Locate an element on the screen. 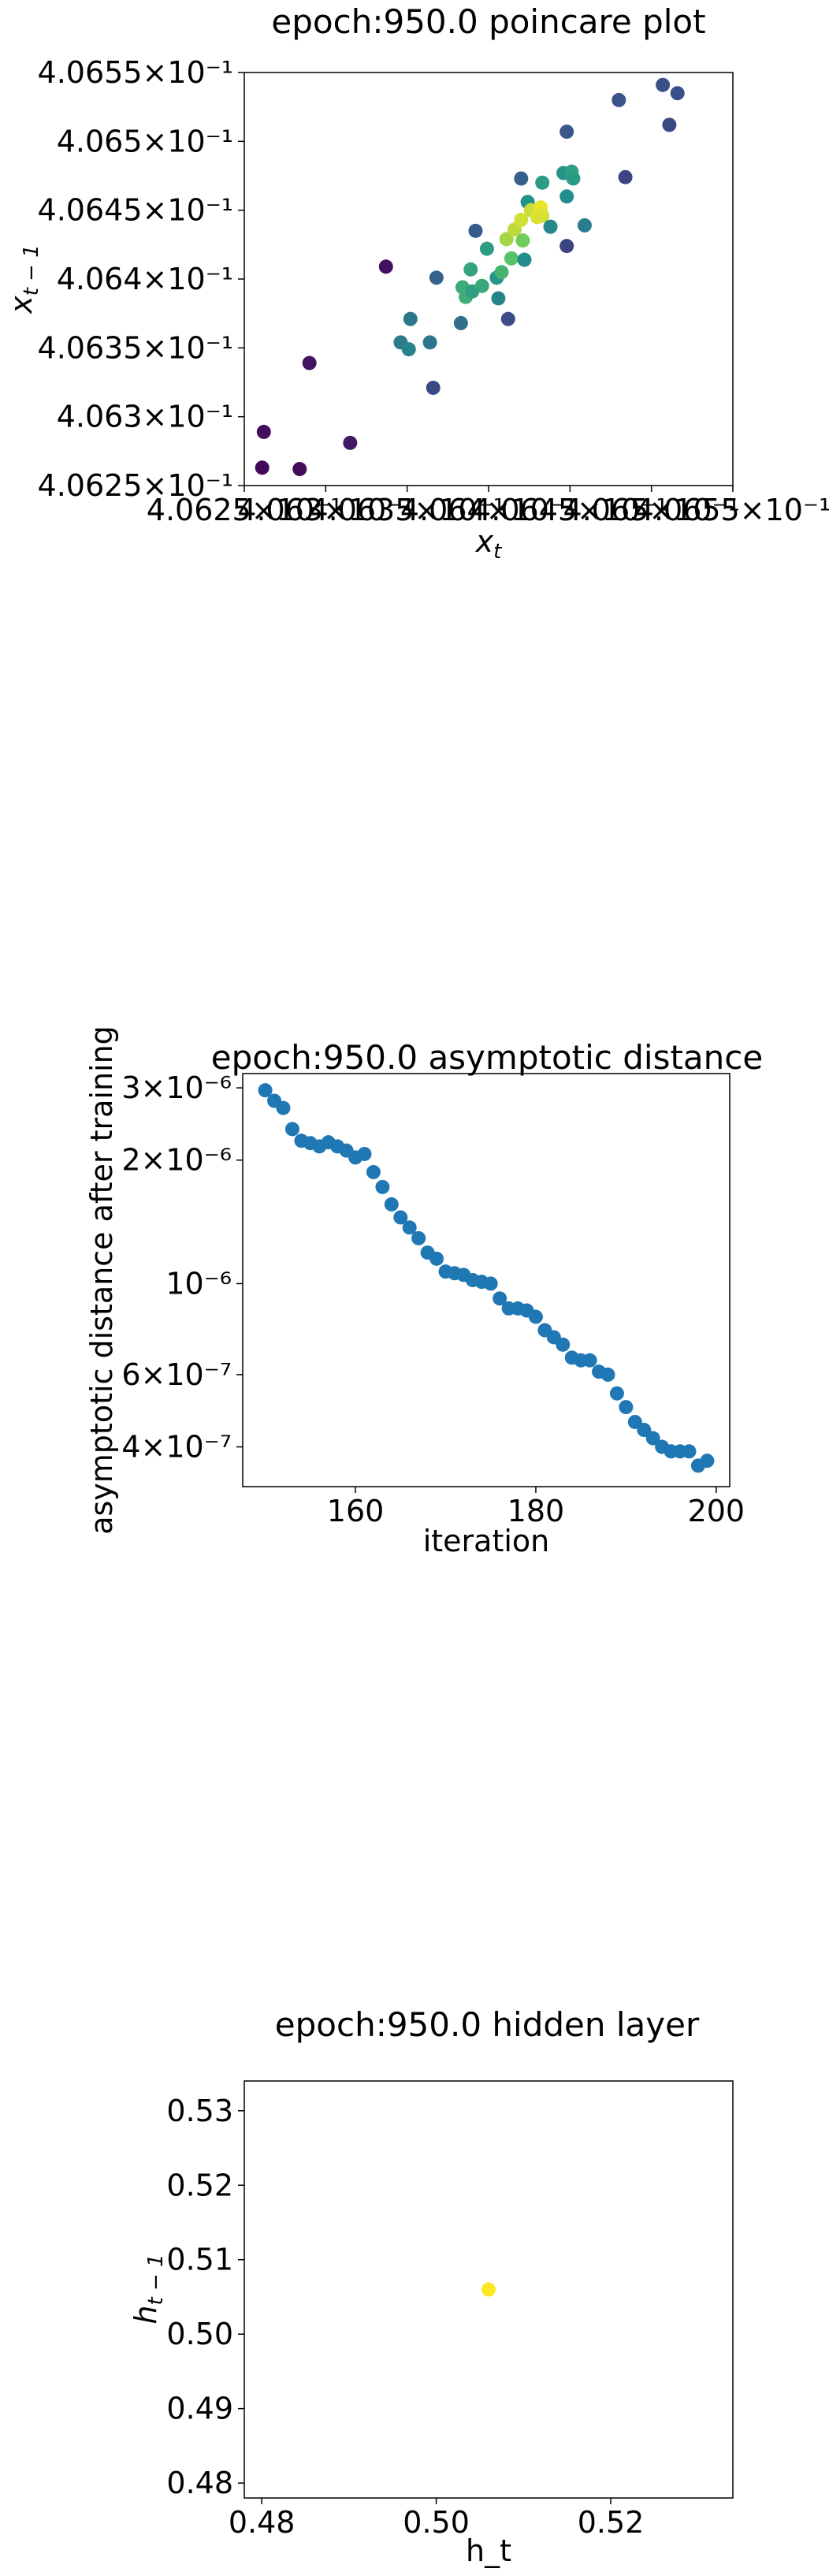  x-tick-label: 180 is located at coordinates (536, 1511).